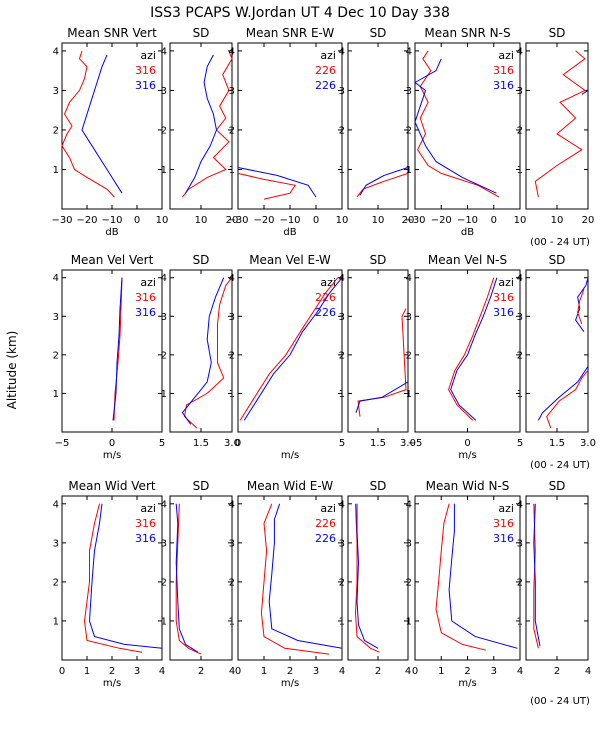 The height and width of the screenshot is (750, 600). I want to click on y-axis-label: Altitude (km), so click(12, 370).